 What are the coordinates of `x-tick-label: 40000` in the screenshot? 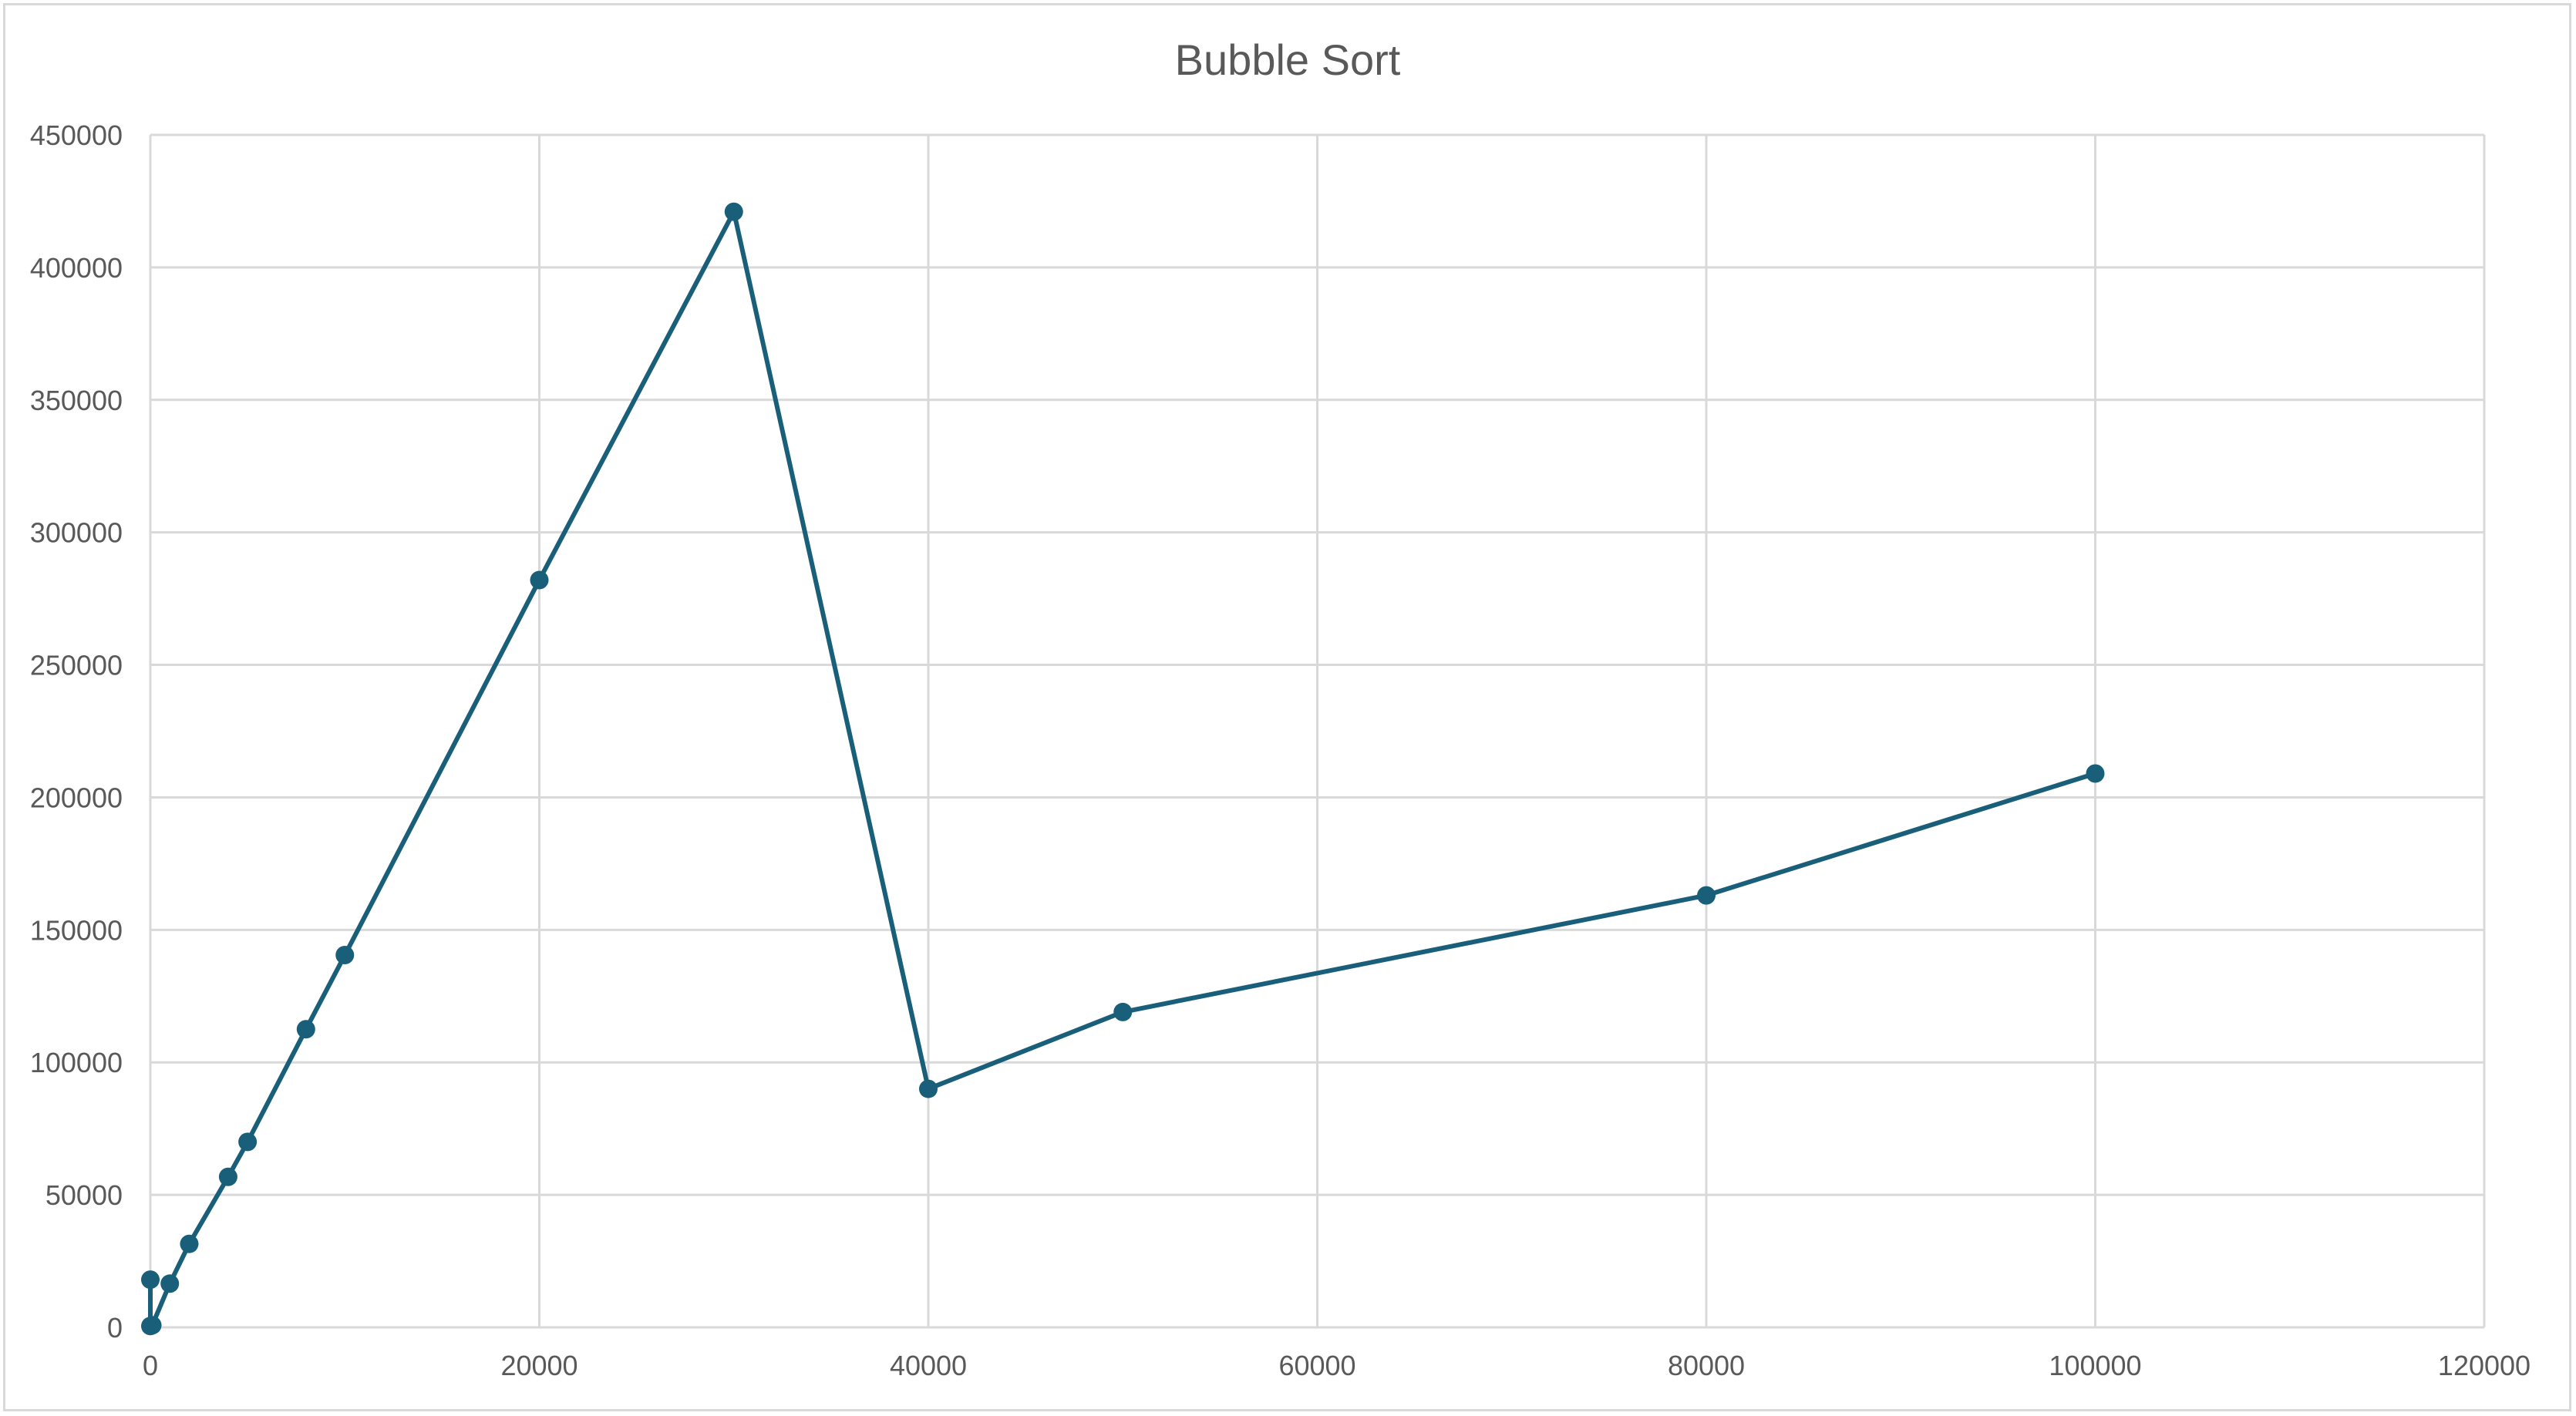 It's located at (928, 1365).